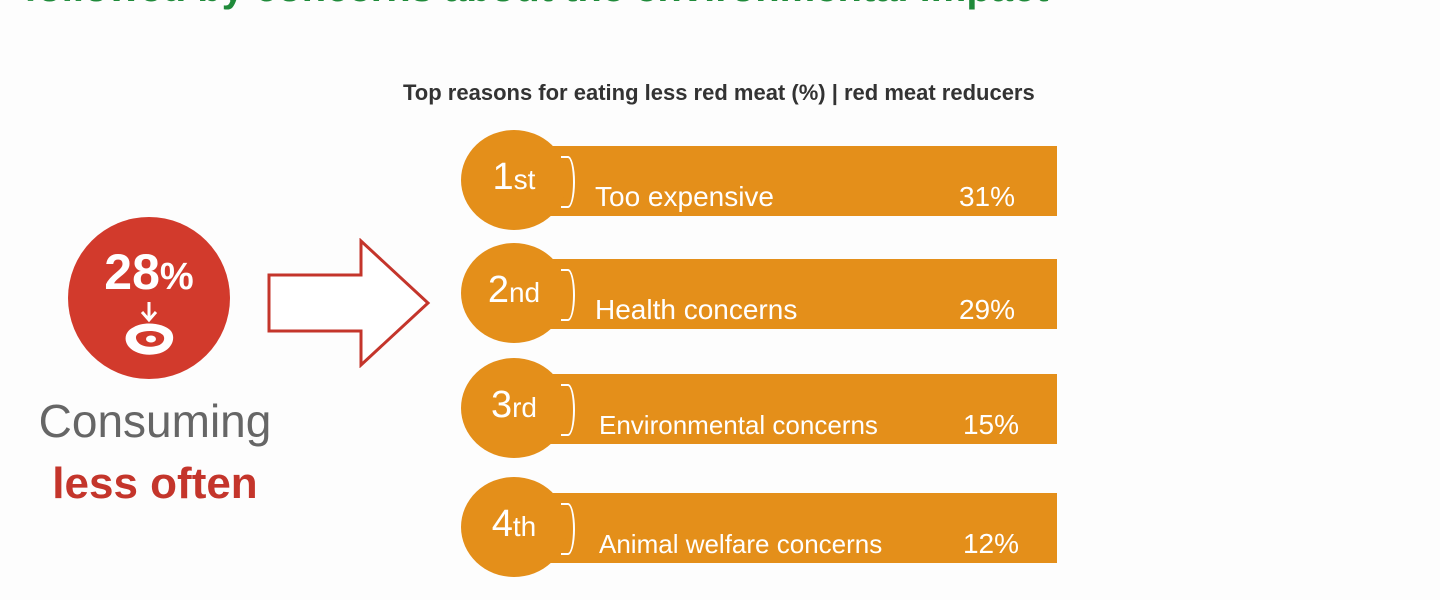 The width and height of the screenshot is (1440, 600). I want to click on stat-circle: 28%, so click(149, 298).